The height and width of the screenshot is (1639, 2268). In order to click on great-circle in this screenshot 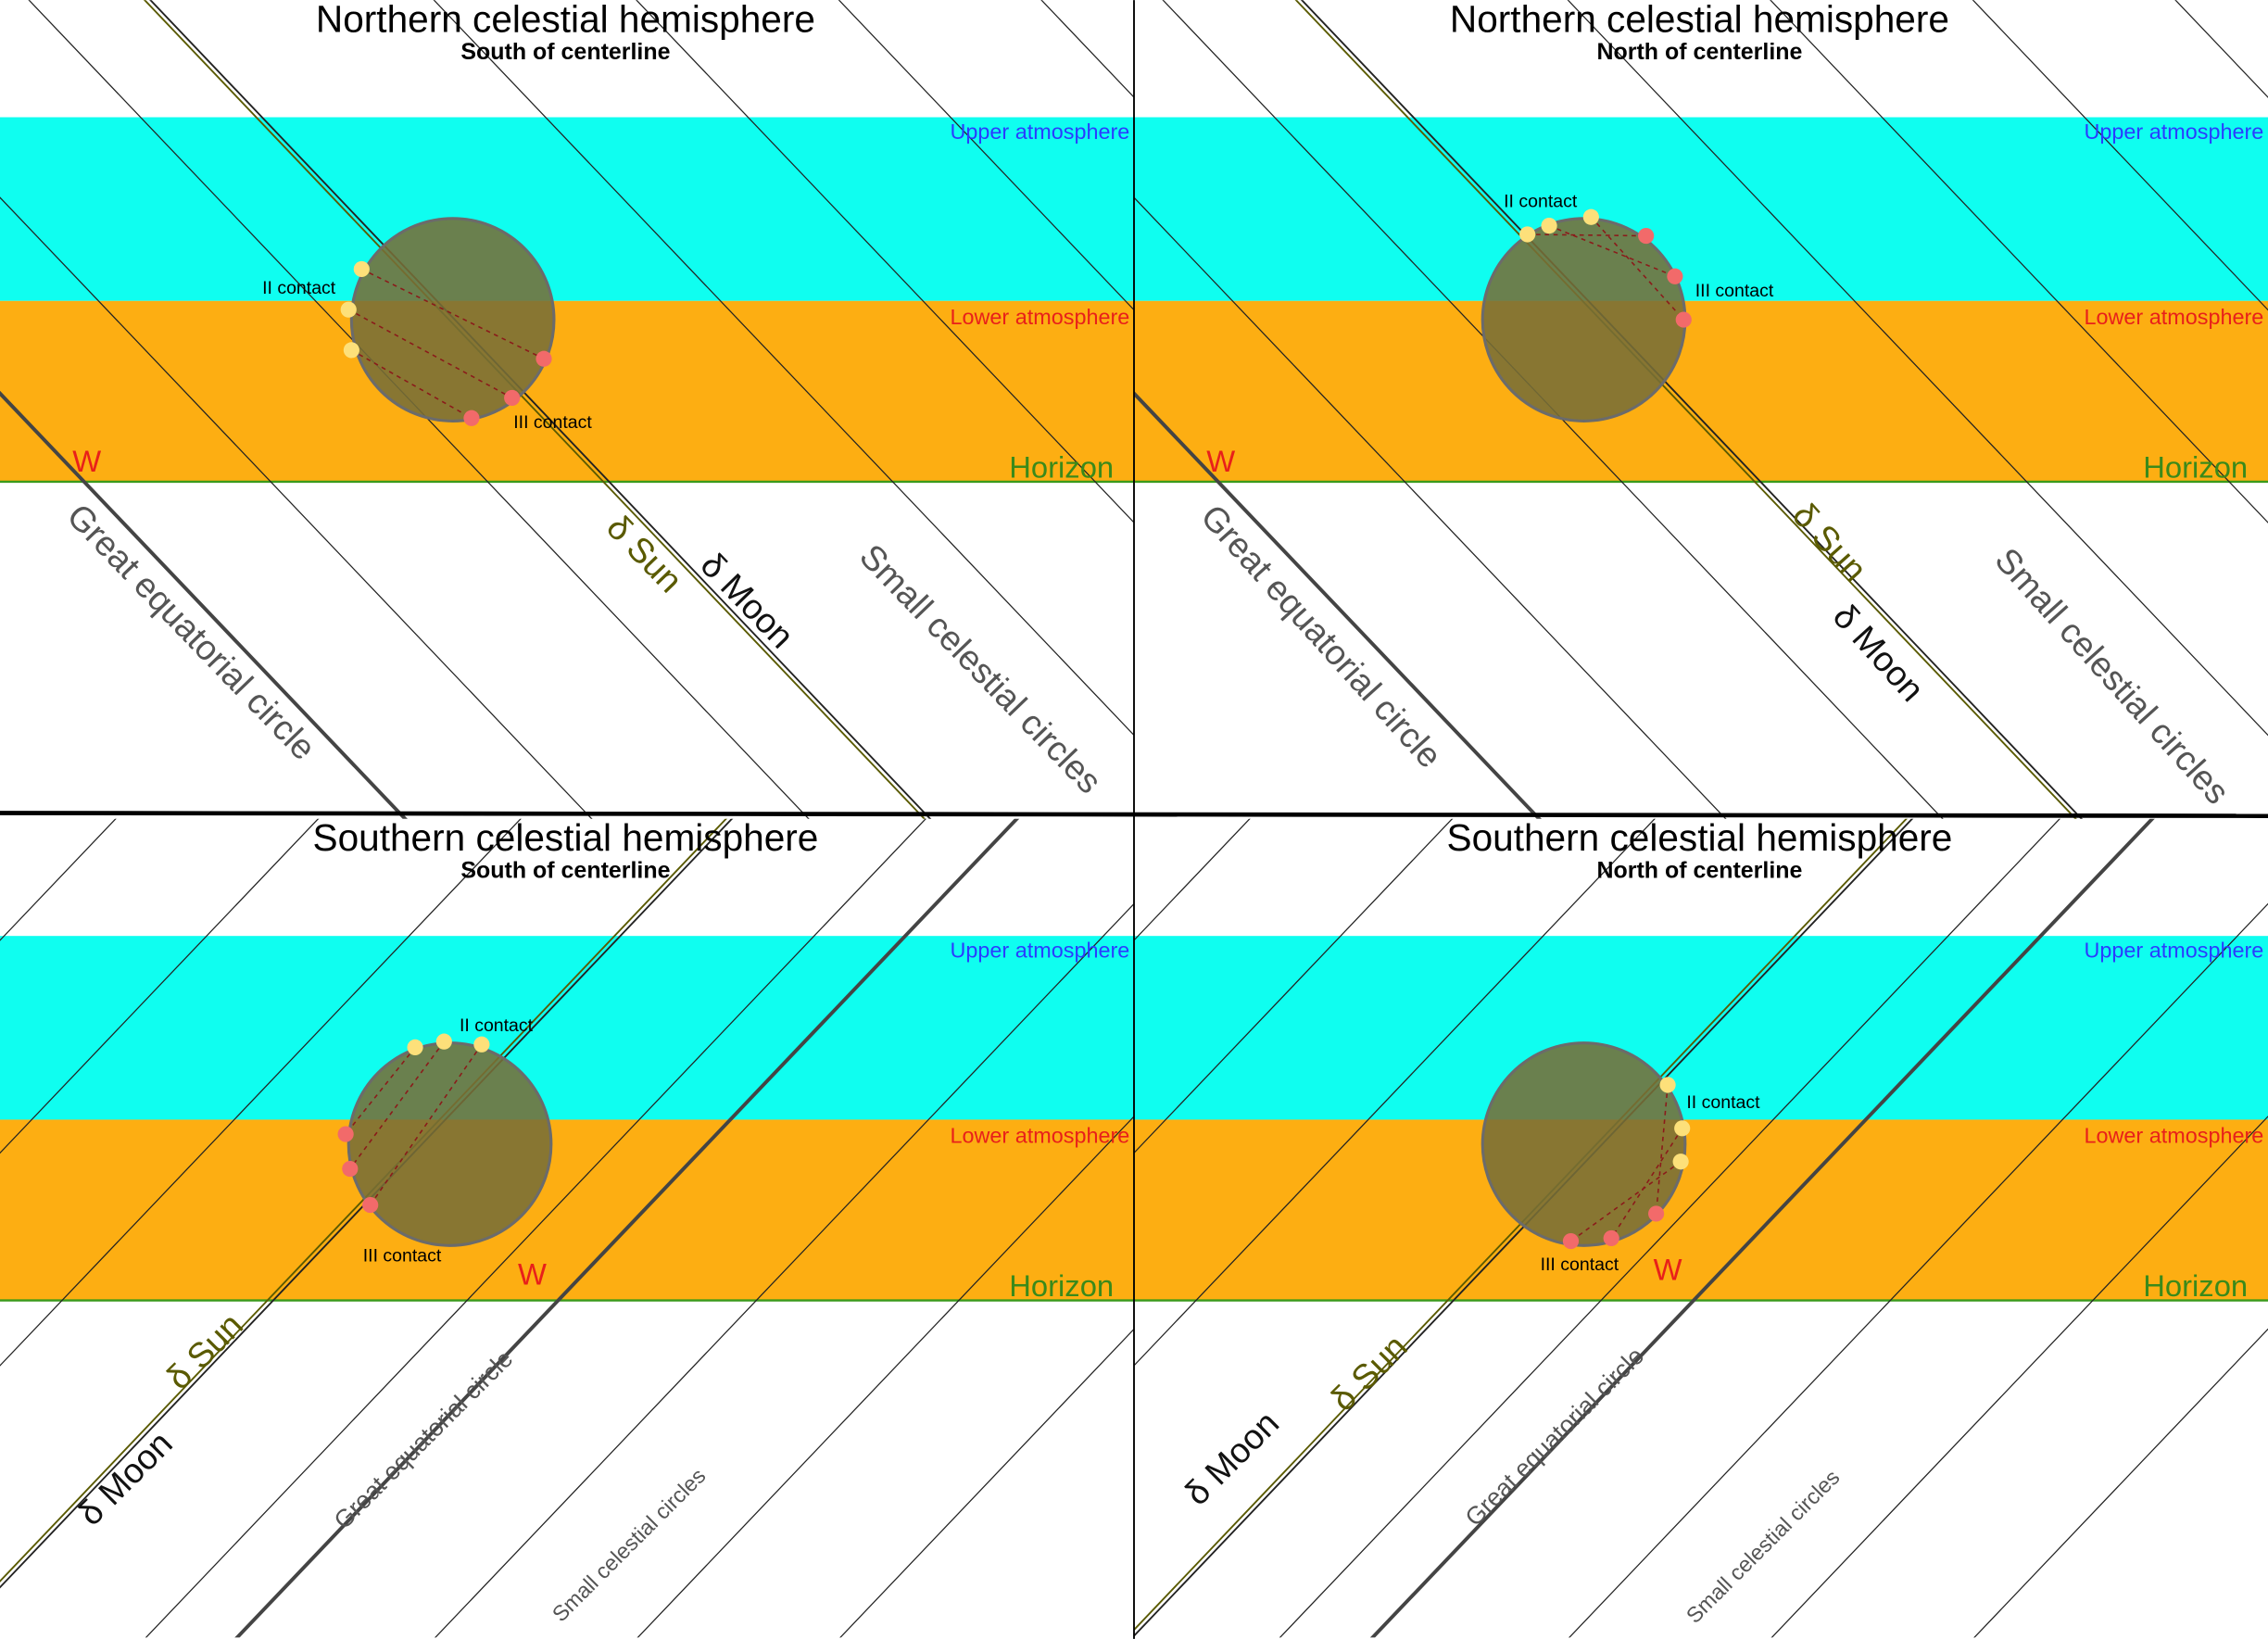, I will do `click(1338, 604)`.